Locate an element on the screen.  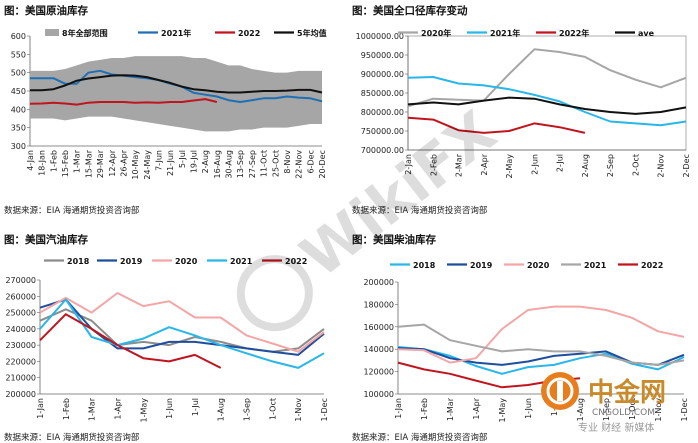
y-tick-label: 100000 is located at coordinates (378, 394).